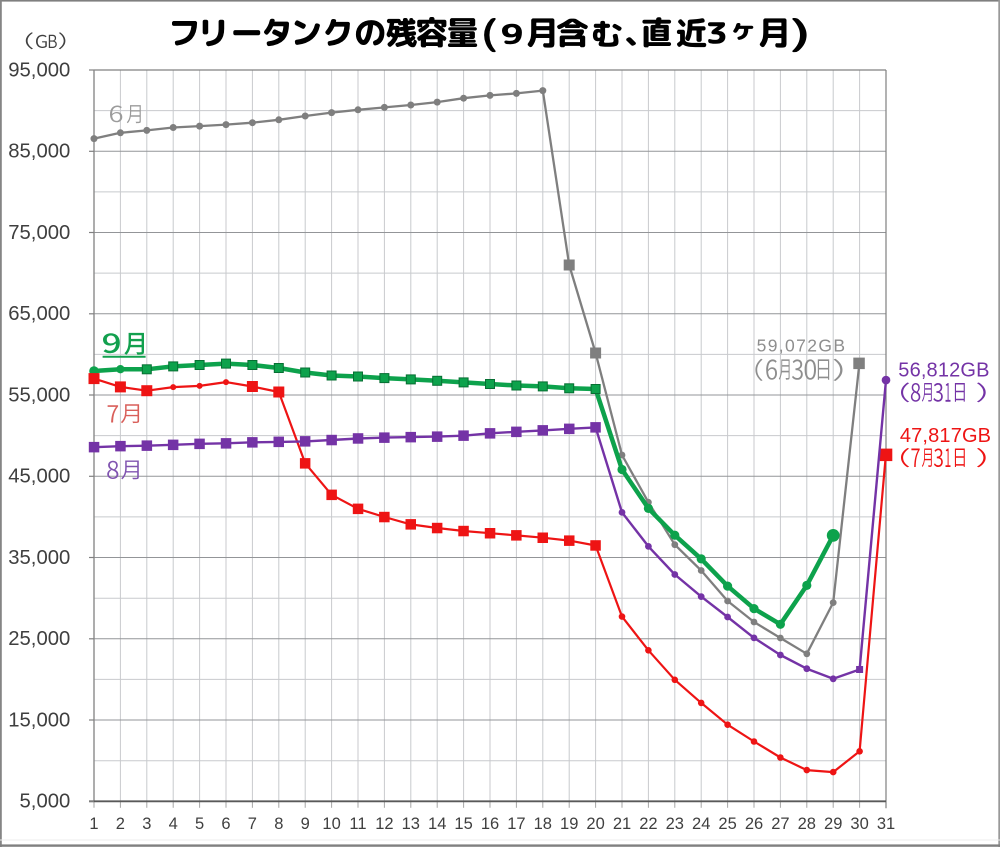  What do you see at coordinates (278, 824) in the screenshot?
I see `svg-text: 8` at bounding box center [278, 824].